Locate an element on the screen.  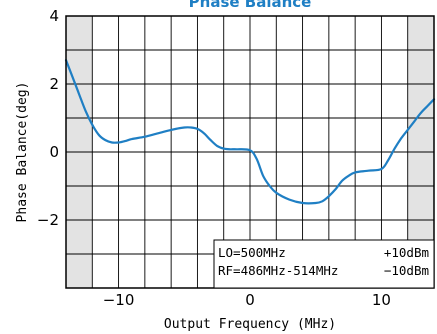
legend-box: LO=500MHz +10dBm RF=486MHz-514MHz −10dBm is located at coordinates (324, 264).